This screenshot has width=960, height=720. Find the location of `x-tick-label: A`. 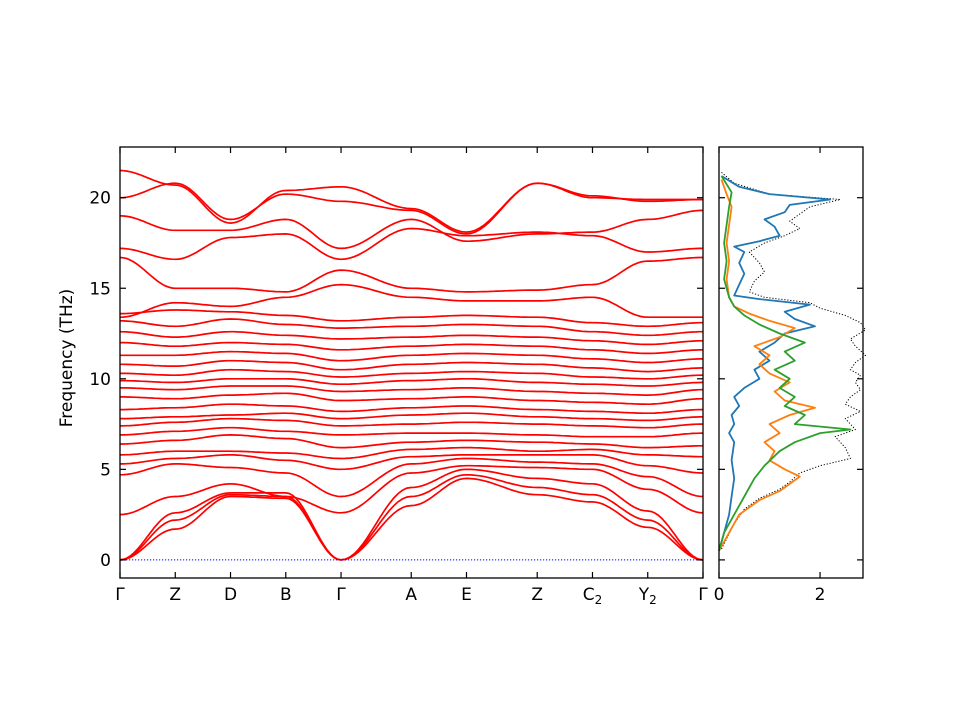

x-tick-label: A is located at coordinates (411, 595).